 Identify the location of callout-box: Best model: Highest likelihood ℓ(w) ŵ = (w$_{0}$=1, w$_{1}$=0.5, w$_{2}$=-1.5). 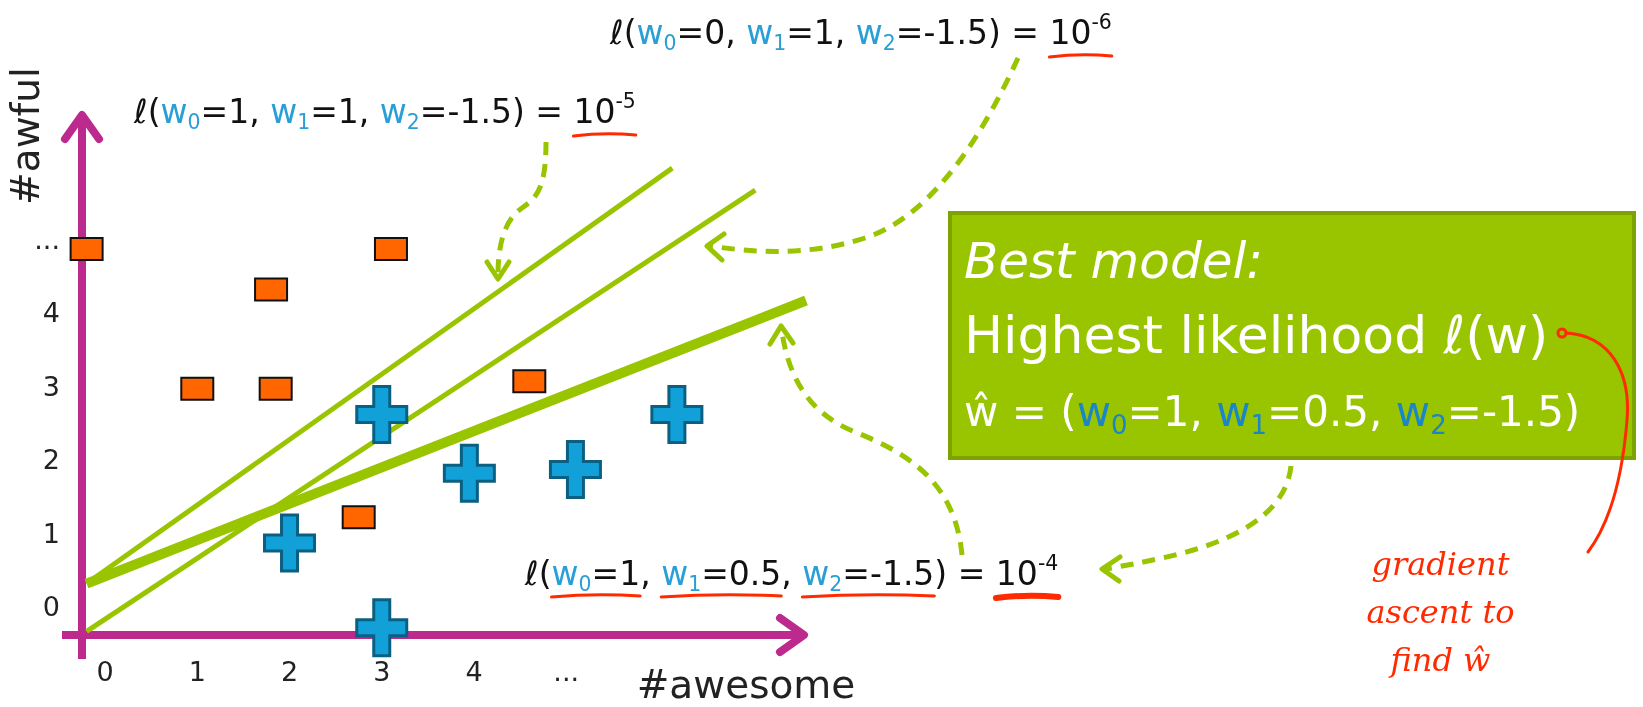
(1292, 335).